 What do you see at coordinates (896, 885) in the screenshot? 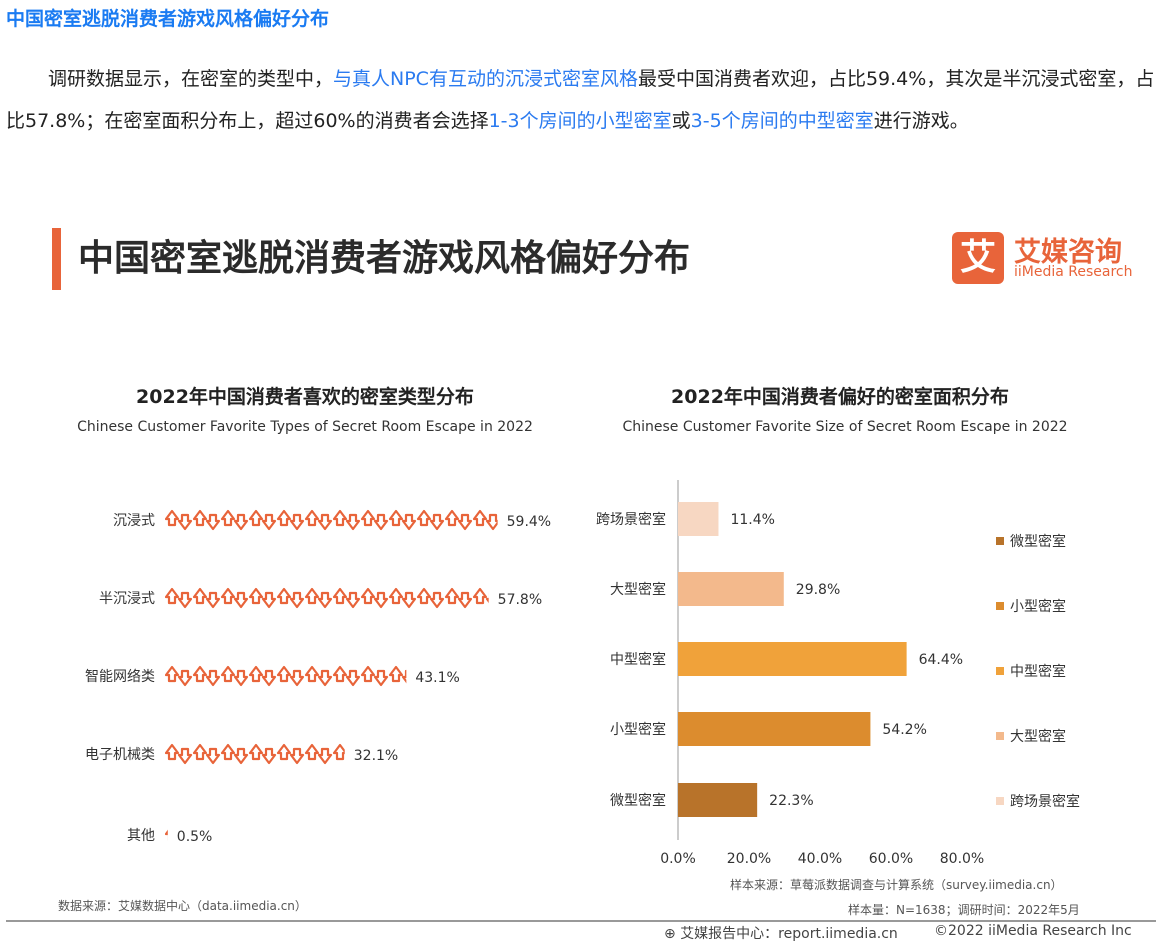
I see `source-right: 样本来源：草莓派数据调查与计算系统（survey.iimedia.cn）` at bounding box center [896, 885].